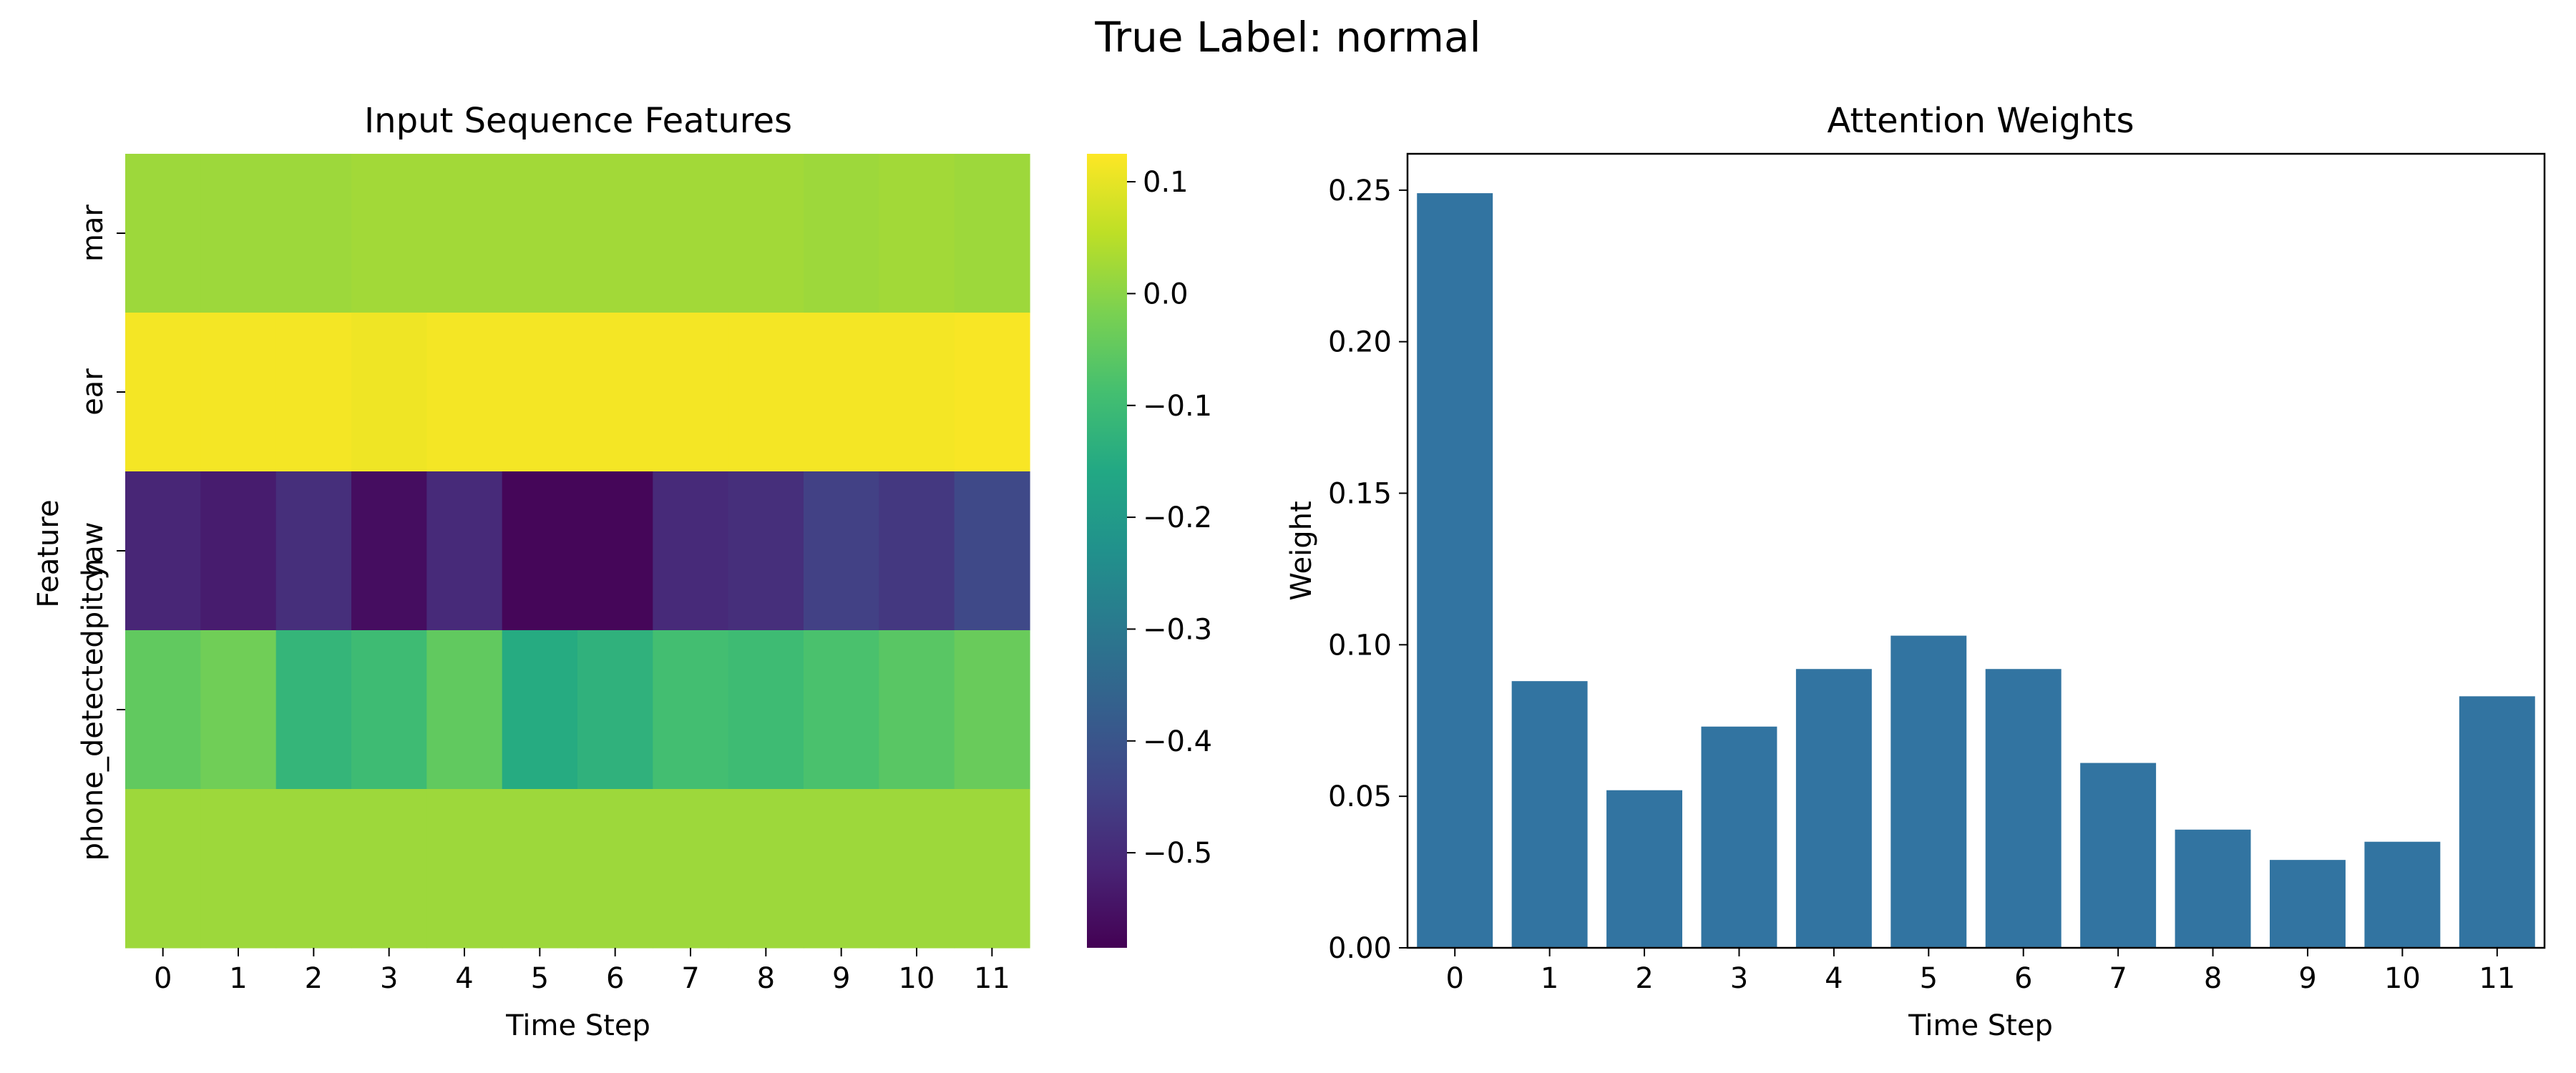 This screenshot has width=2576, height=1073. What do you see at coordinates (1177, 629) in the screenshot?
I see `colorbar-tick-label: −0.3` at bounding box center [1177, 629].